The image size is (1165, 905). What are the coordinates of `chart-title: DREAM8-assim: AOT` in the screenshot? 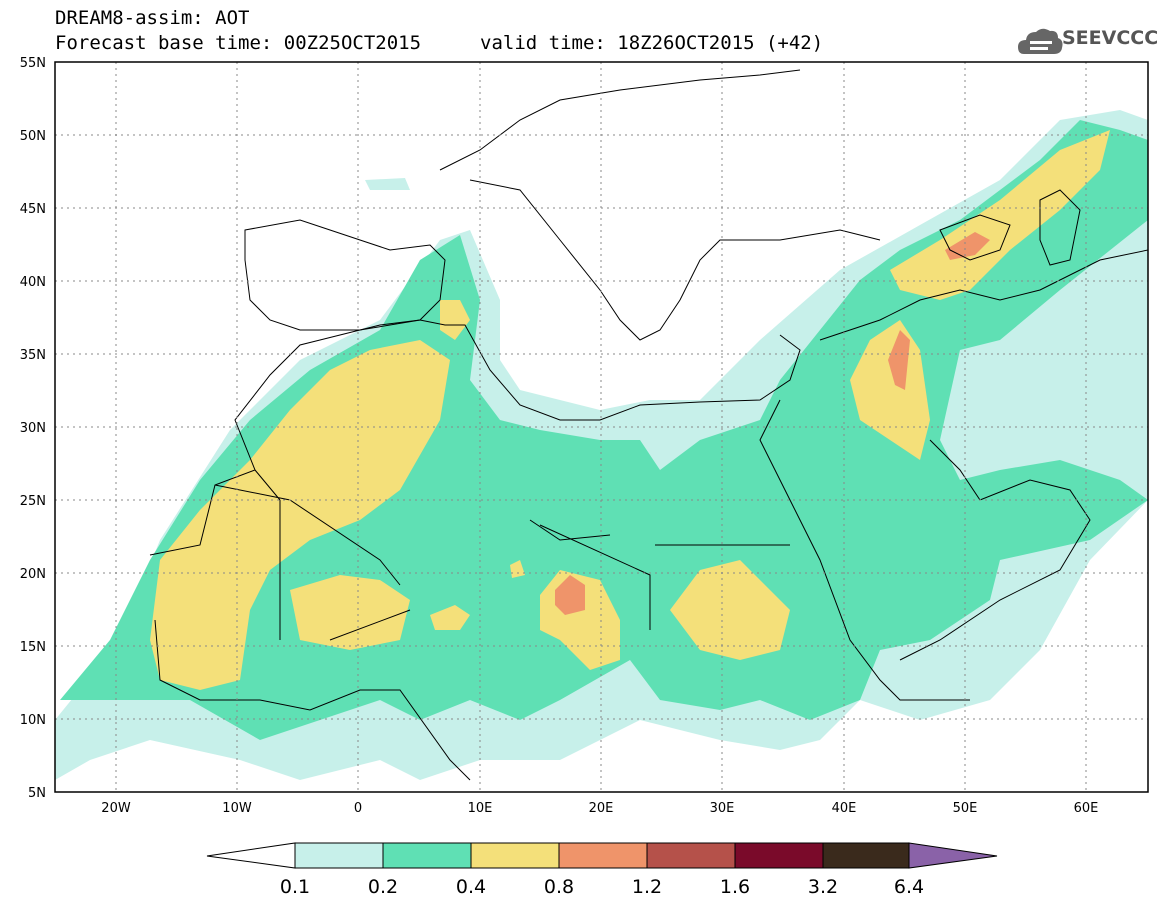 It's located at (152, 18).